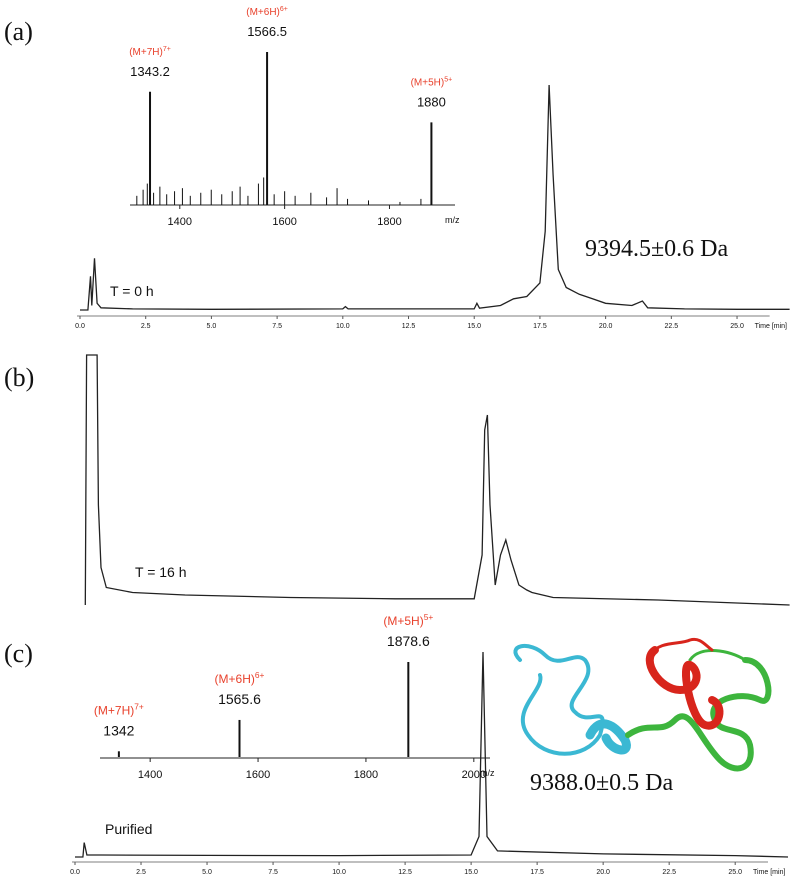 Image resolution: width=800 pixels, height=890 pixels. Describe the element at coordinates (19, 377) in the screenshot. I see `panel-label: (b)` at that location.